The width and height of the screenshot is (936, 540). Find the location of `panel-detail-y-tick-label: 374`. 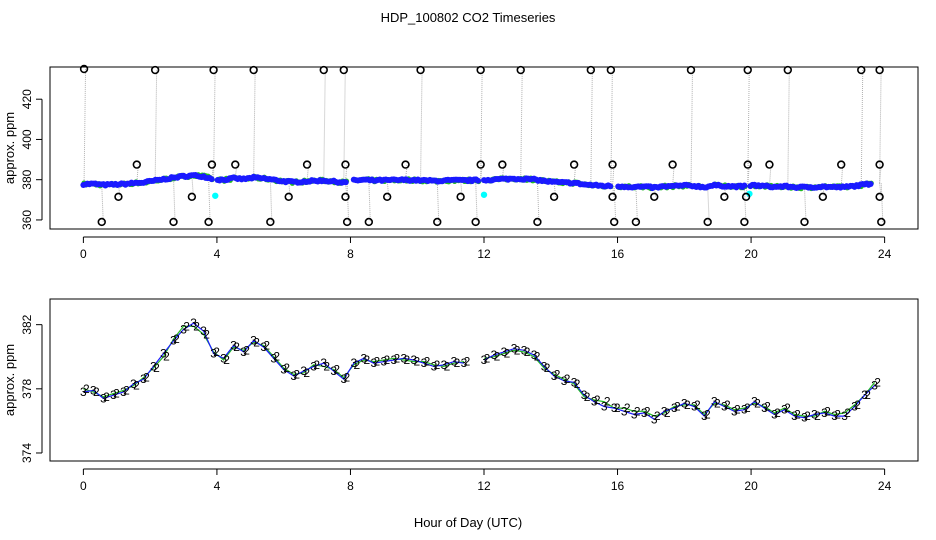

panel-detail-y-tick-label: 374 is located at coordinates (27, 453).